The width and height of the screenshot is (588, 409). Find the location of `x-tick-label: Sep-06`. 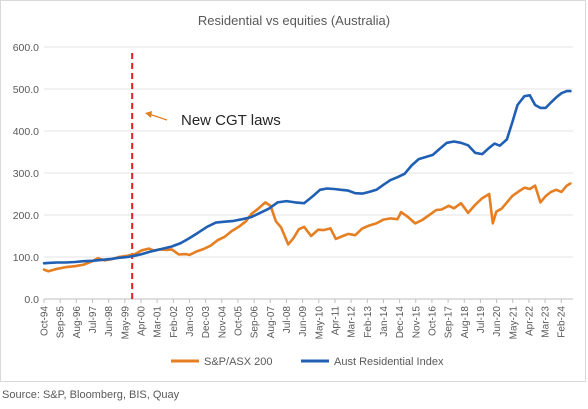

x-tick-label: Sep-06 is located at coordinates (255, 322).